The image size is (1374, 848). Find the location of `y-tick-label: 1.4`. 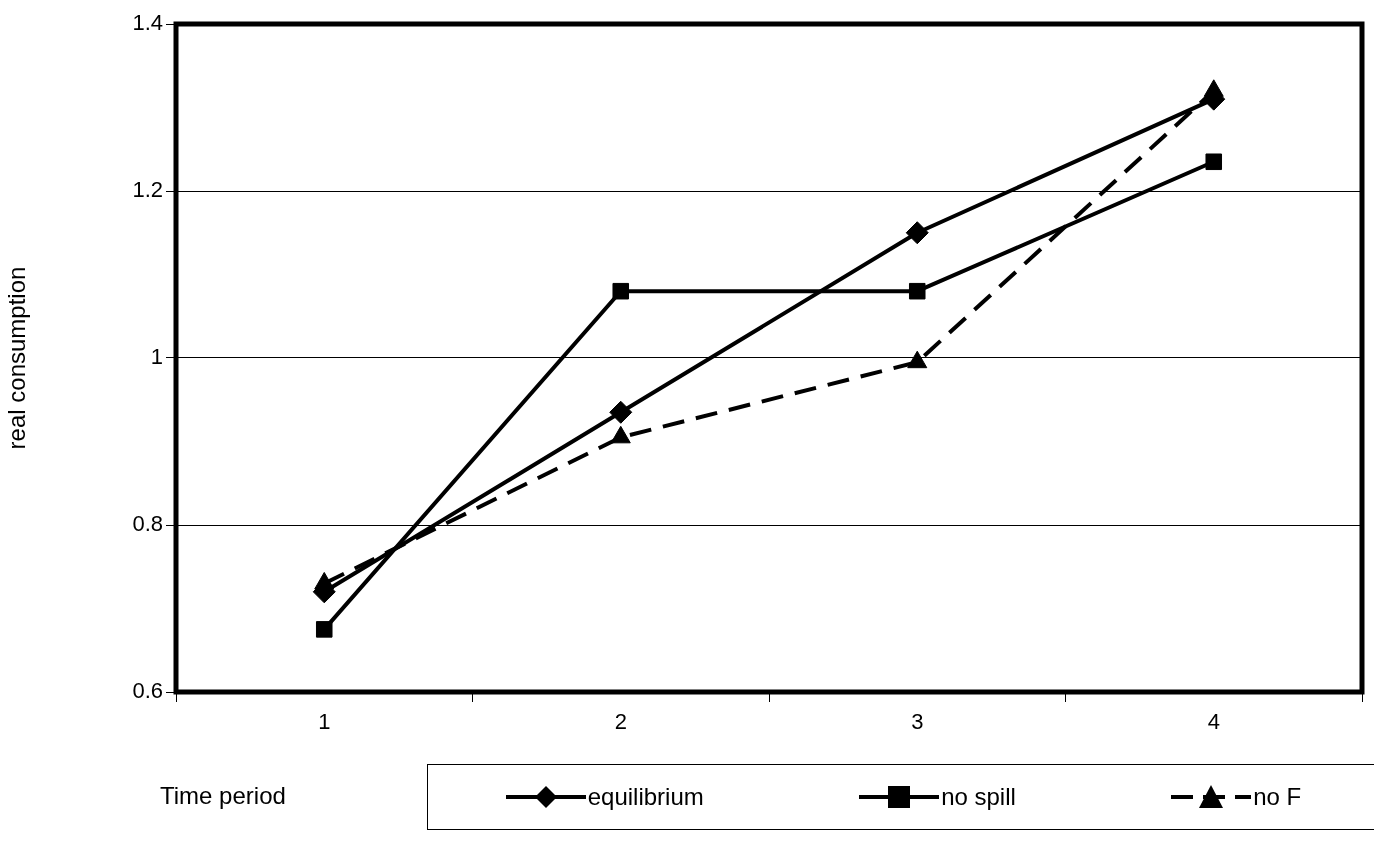

y-tick-label: 1.4 is located at coordinates (147, 23).